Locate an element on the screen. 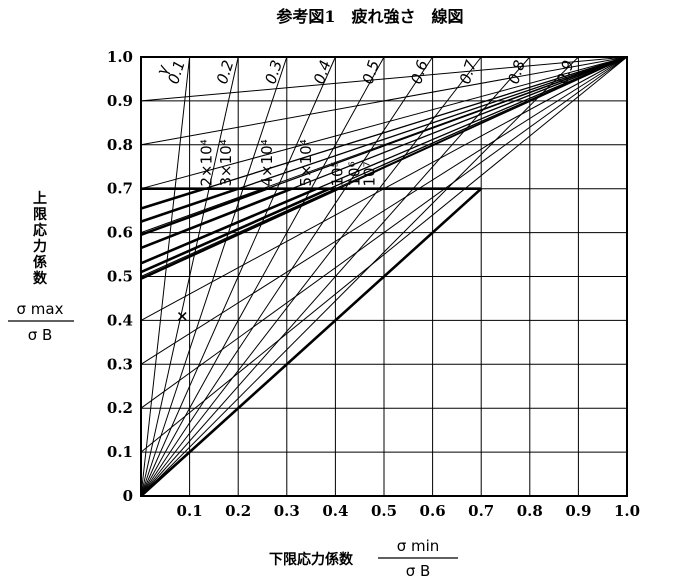 This screenshot has height=585, width=695. y-label-char: 数 is located at coordinates (40, 278).